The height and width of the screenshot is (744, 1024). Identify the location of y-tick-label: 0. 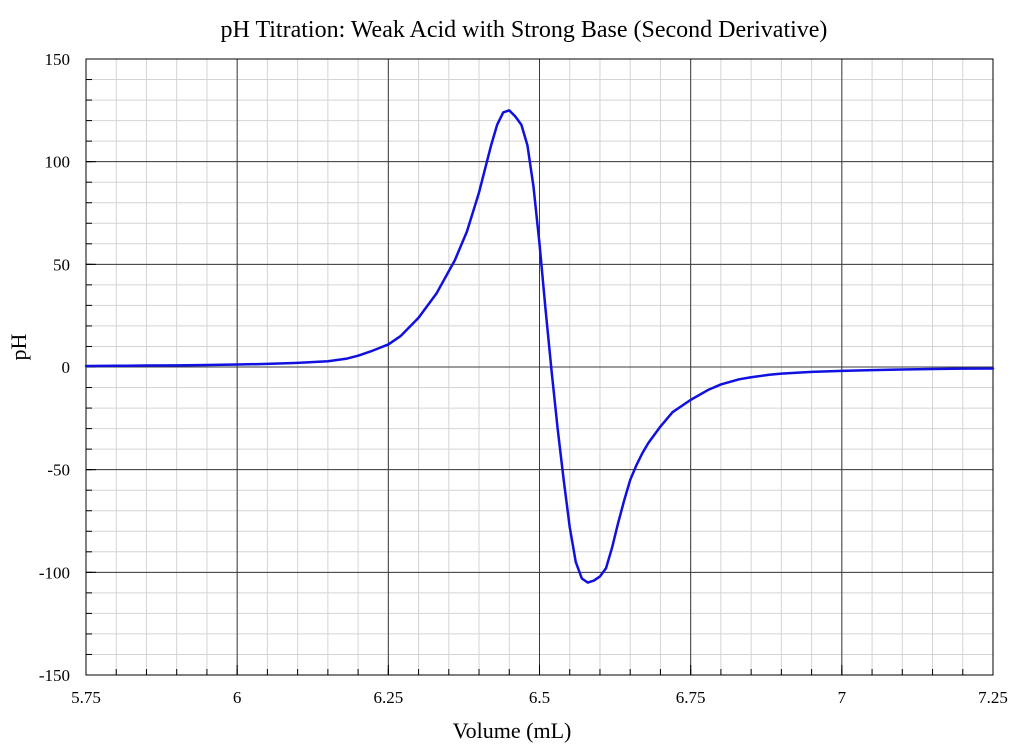
(66, 367).